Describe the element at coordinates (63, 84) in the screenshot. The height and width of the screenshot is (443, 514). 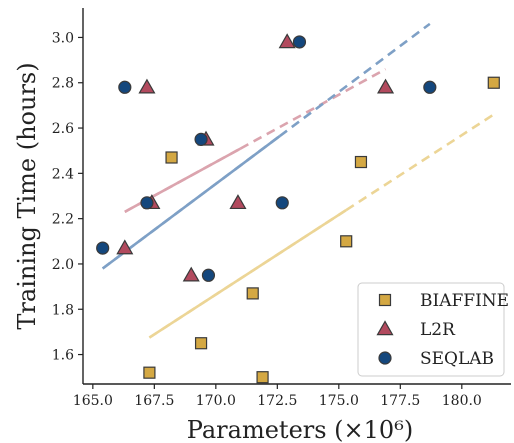
I see `y-tick-label: 2.8` at that location.